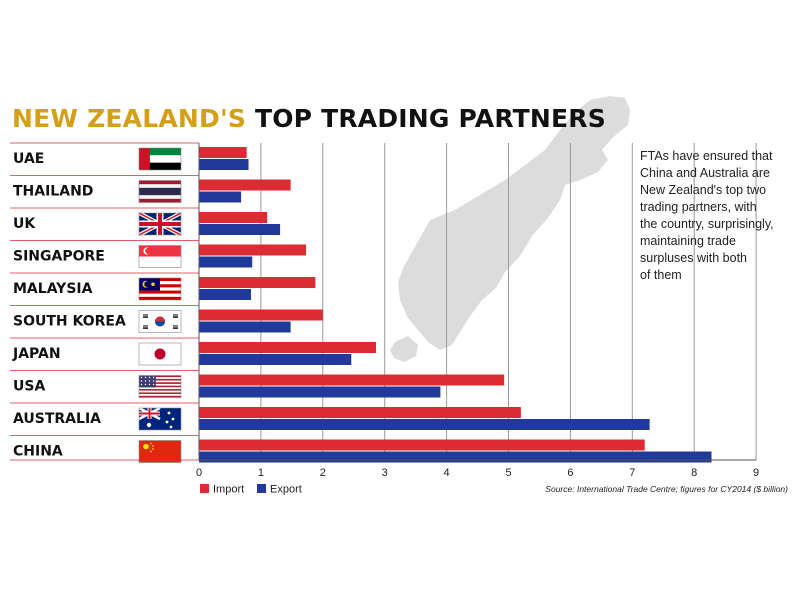 The height and width of the screenshot is (600, 800). I want to click on note-line: New Zealand's top two, so click(703, 190).